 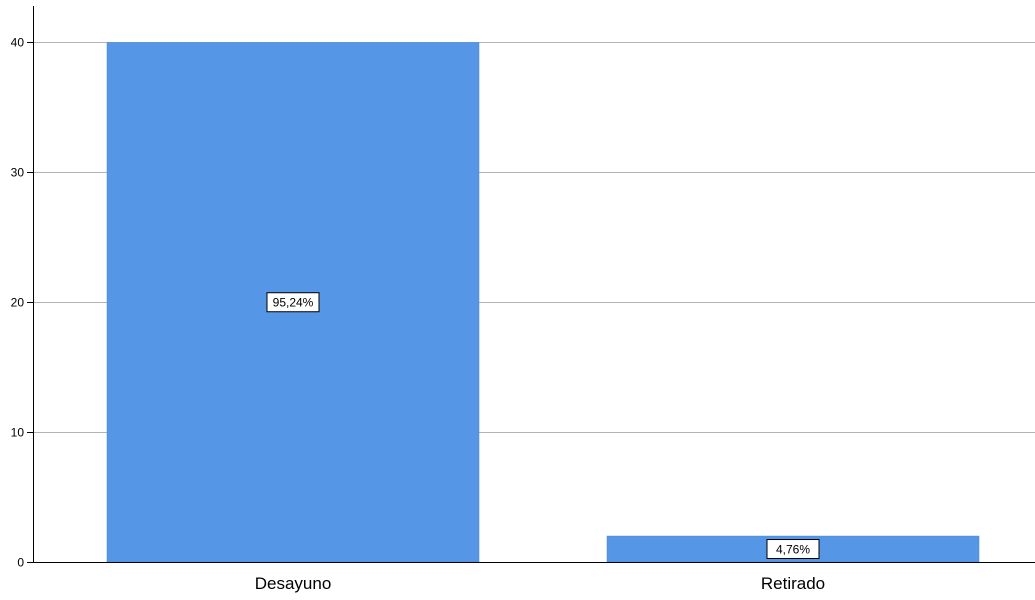 What do you see at coordinates (793, 550) in the screenshot?
I see `data-label: 4,76%` at bounding box center [793, 550].